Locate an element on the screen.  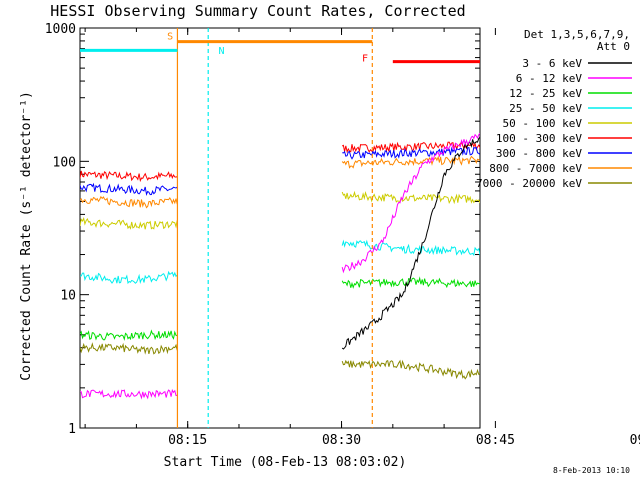
y-tick-label: 1 is located at coordinates (72, 429).